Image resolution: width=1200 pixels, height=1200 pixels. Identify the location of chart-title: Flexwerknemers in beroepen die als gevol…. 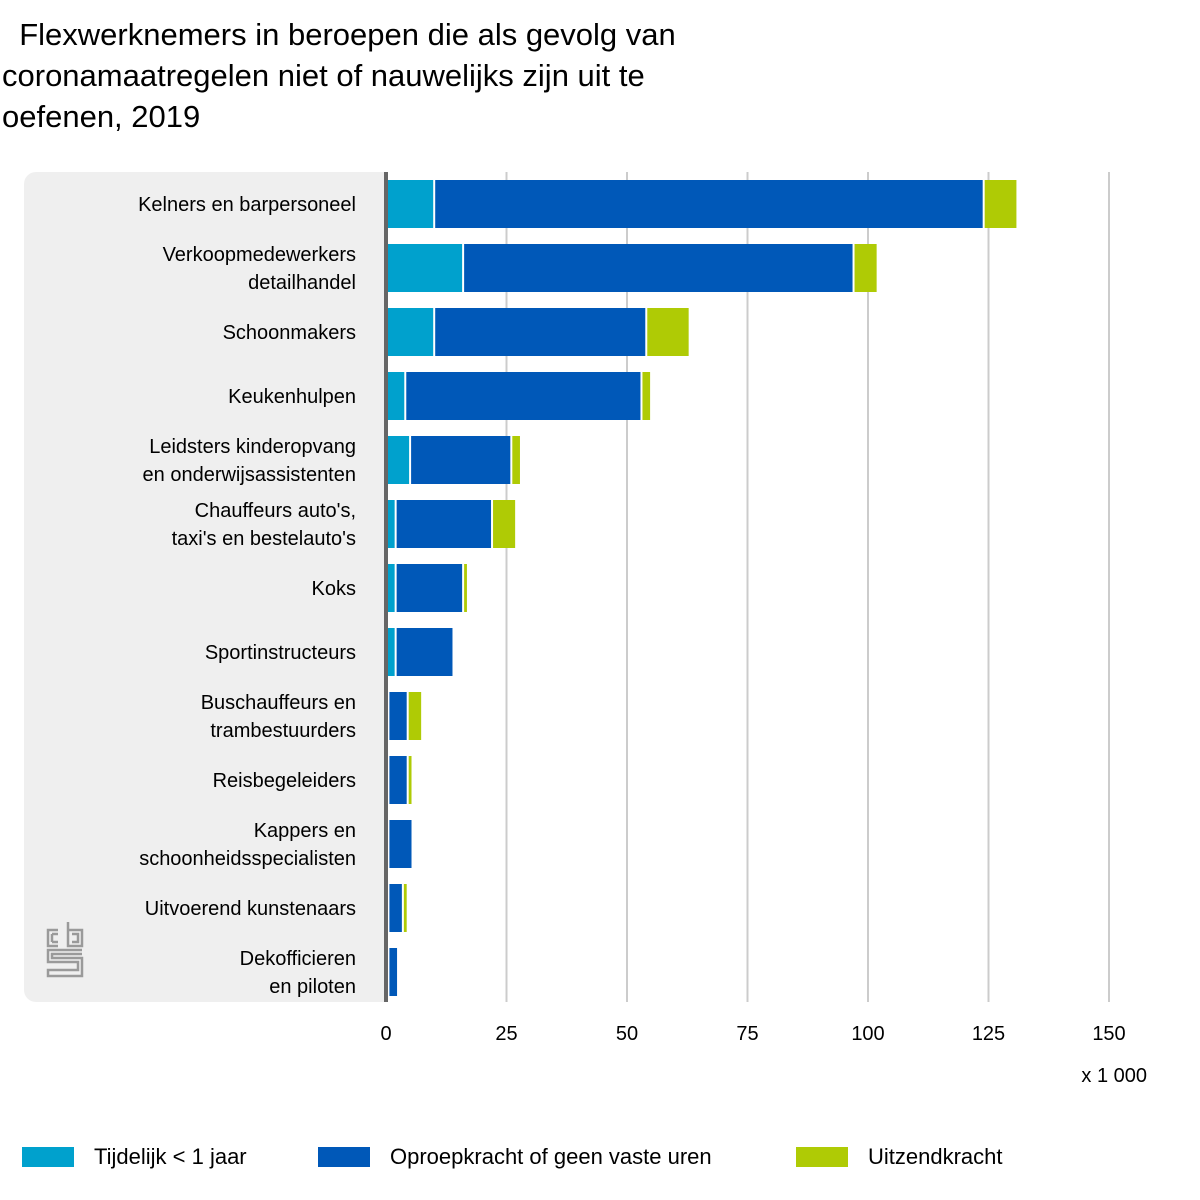
(339, 75).